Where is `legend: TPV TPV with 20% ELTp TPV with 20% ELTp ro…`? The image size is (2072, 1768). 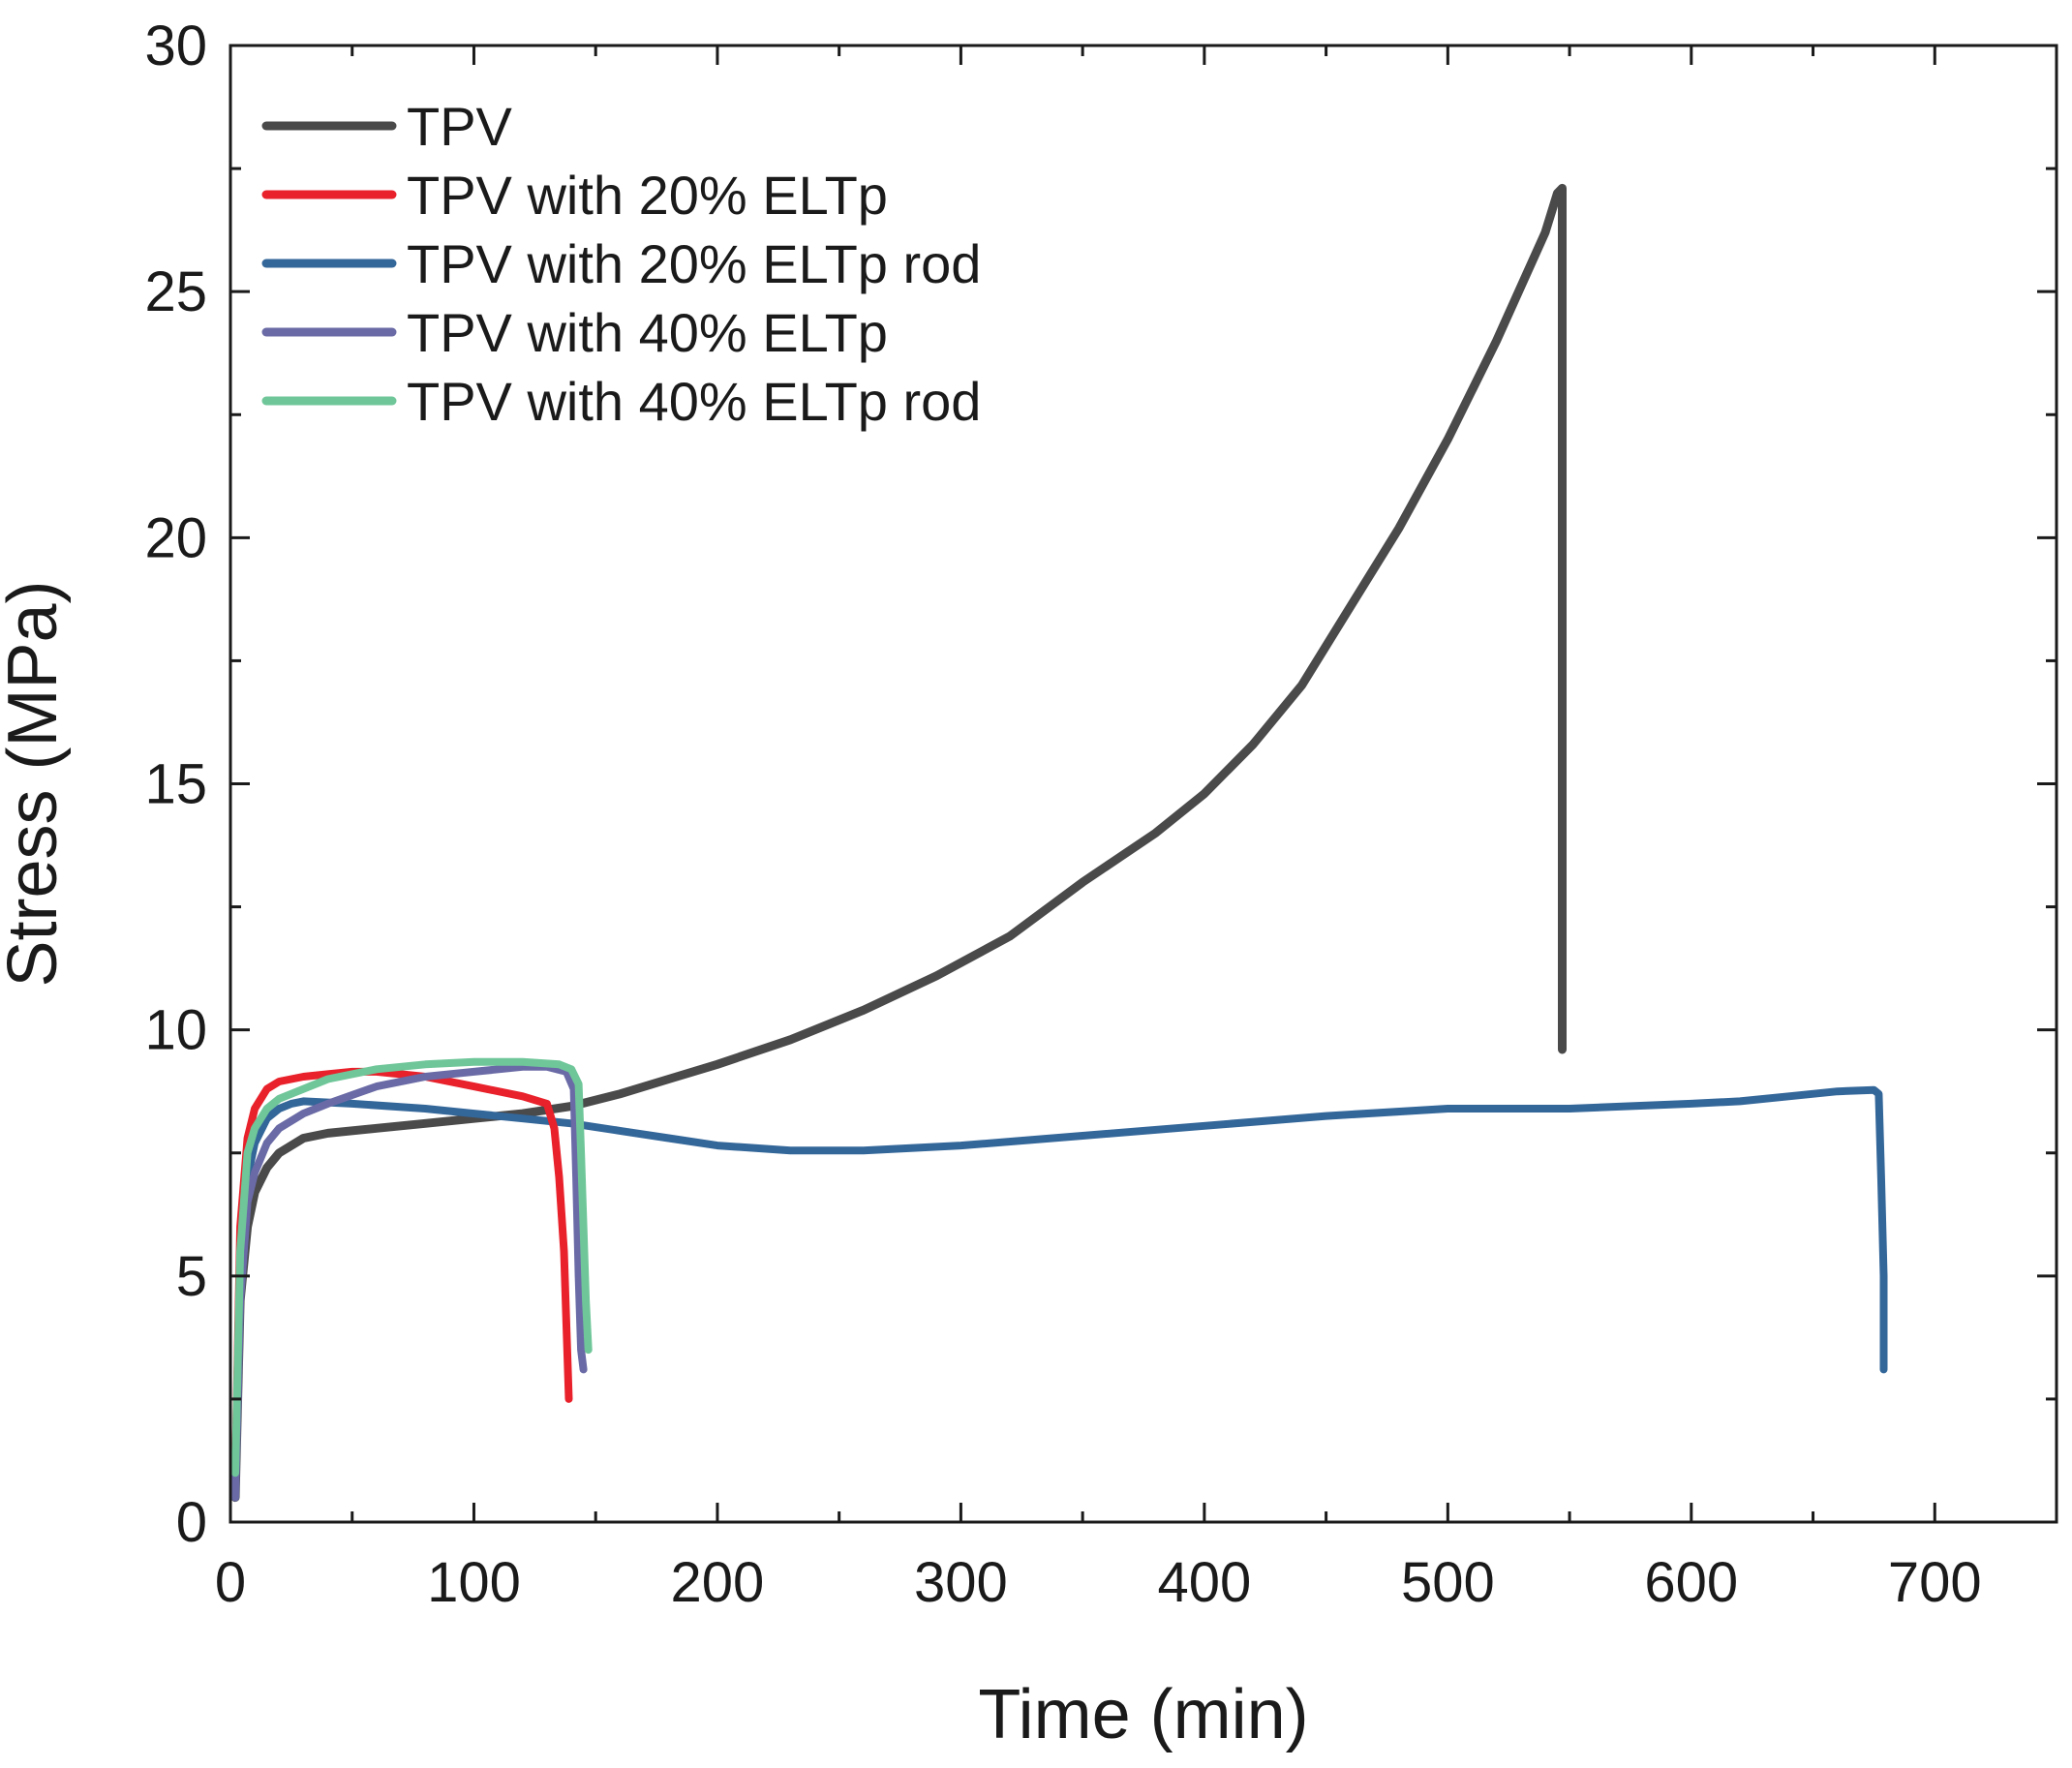 legend: TPV TPV with 20% ELTp TPV with 20% ELTp ro… is located at coordinates (621, 264).